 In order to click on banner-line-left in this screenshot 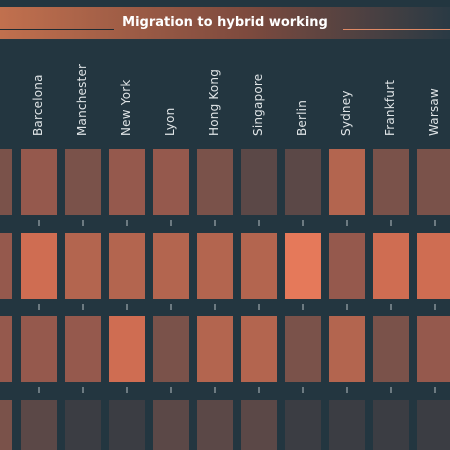, I will do `click(57, 29)`.